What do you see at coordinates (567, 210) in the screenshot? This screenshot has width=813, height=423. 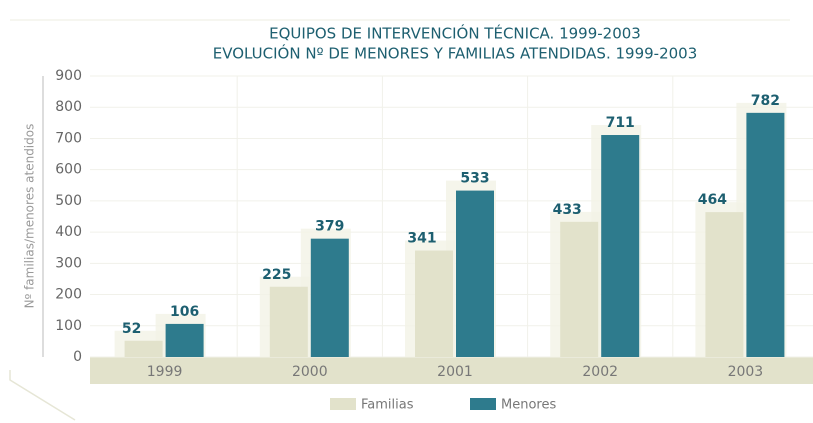 I see `data-label: 433` at bounding box center [567, 210].